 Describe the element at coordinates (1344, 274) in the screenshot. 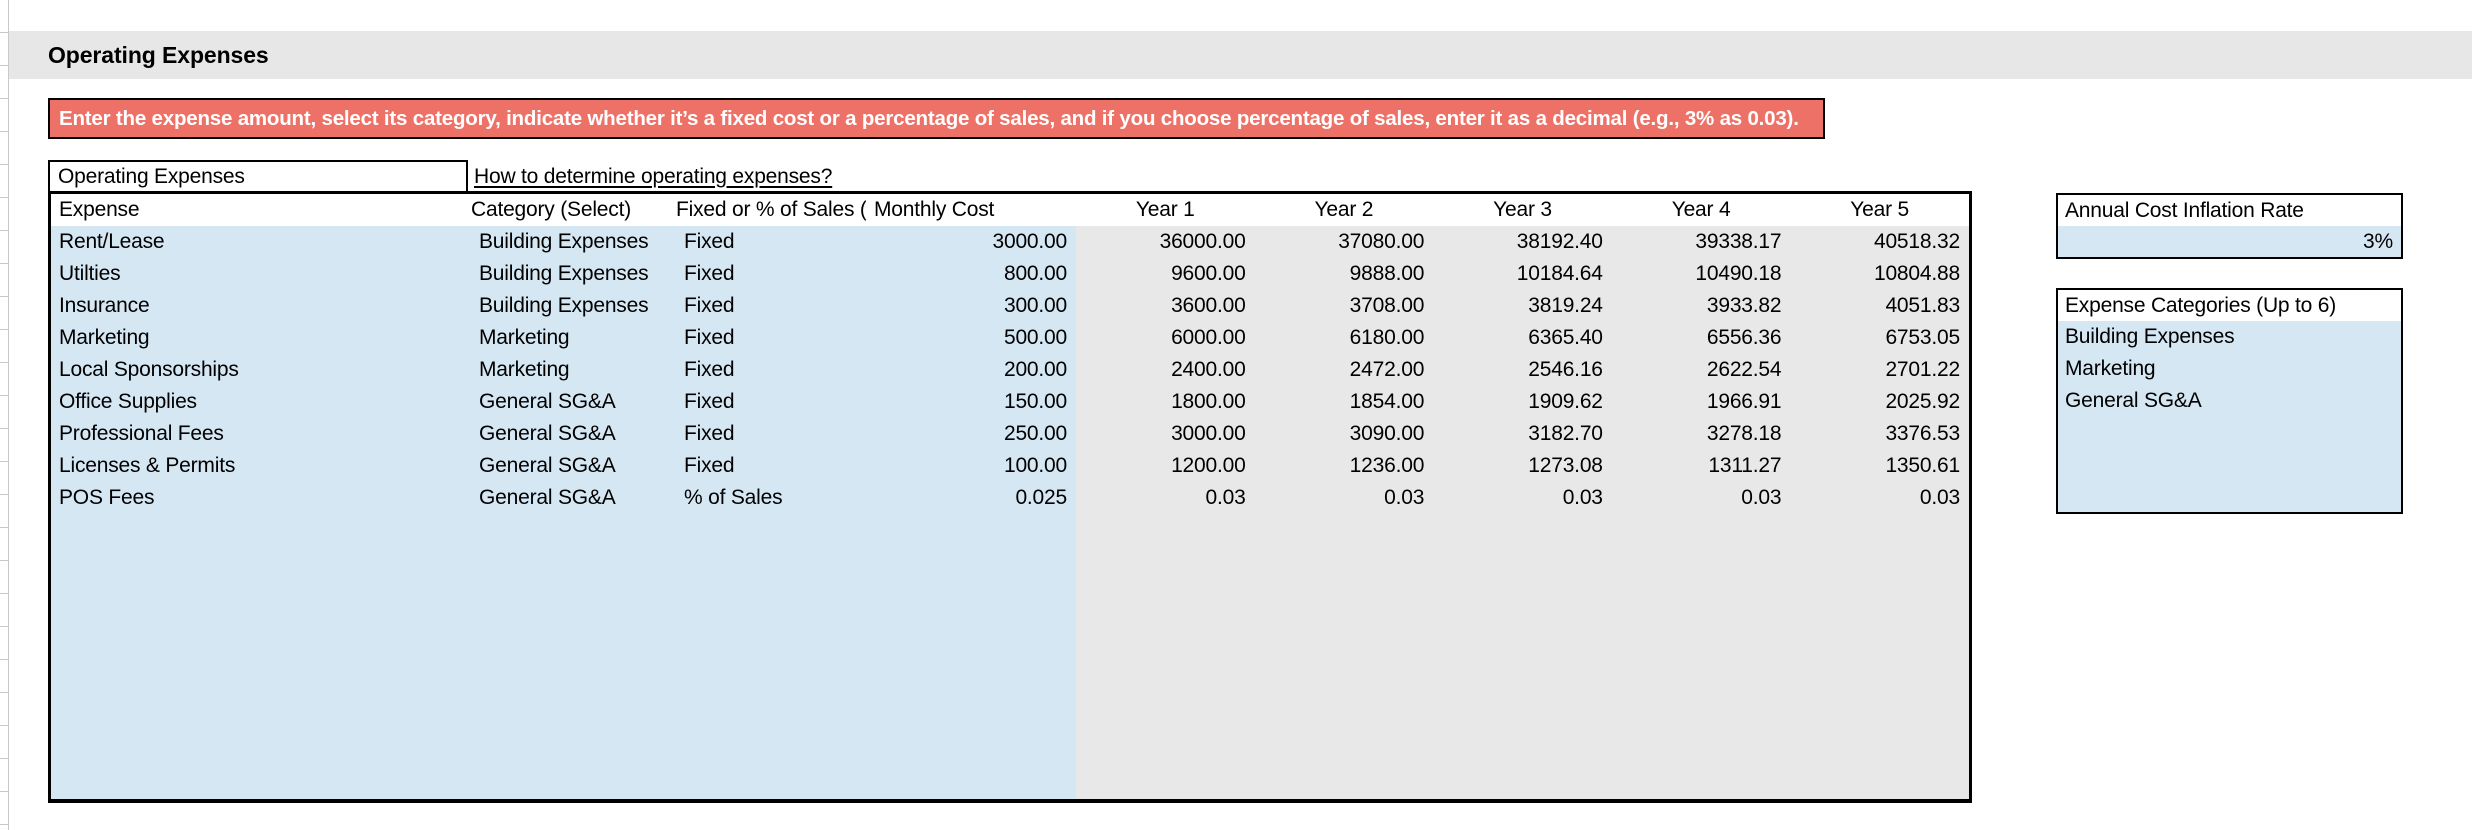

I see `year-2-cell: 9888.00` at that location.